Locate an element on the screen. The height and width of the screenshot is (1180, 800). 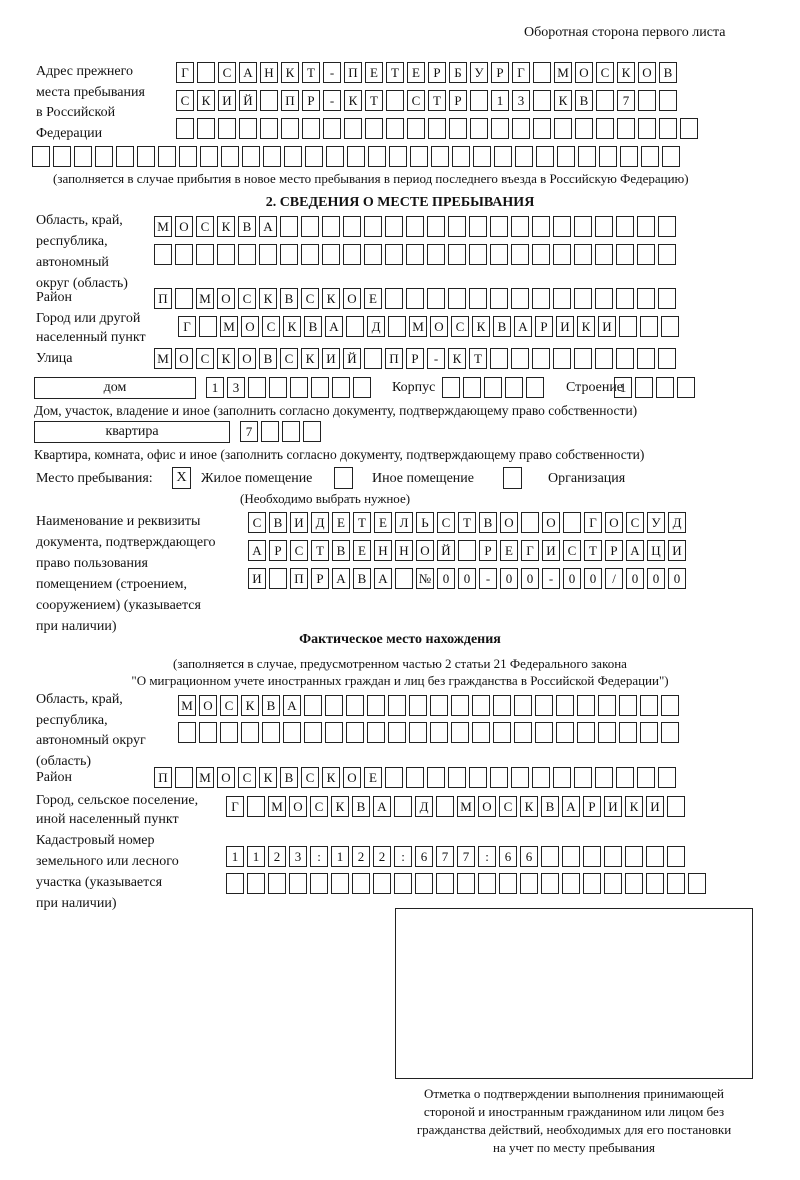
char-cell: Д is located at coordinates (677, 522).